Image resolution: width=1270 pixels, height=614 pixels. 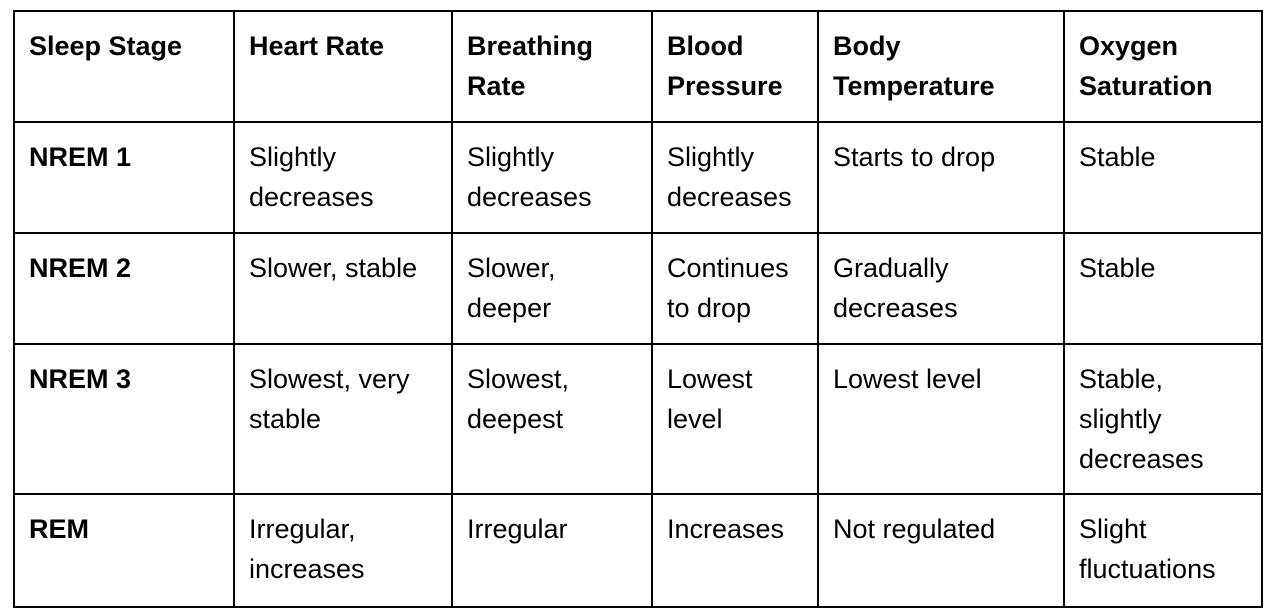 I want to click on cell-body-temperature: Lowest level, so click(x=941, y=419).